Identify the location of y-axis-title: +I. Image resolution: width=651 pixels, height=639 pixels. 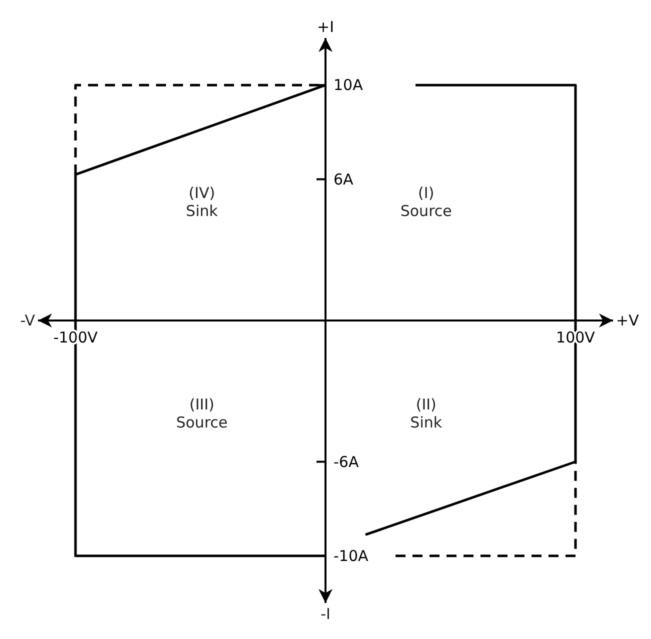
(325, 27).